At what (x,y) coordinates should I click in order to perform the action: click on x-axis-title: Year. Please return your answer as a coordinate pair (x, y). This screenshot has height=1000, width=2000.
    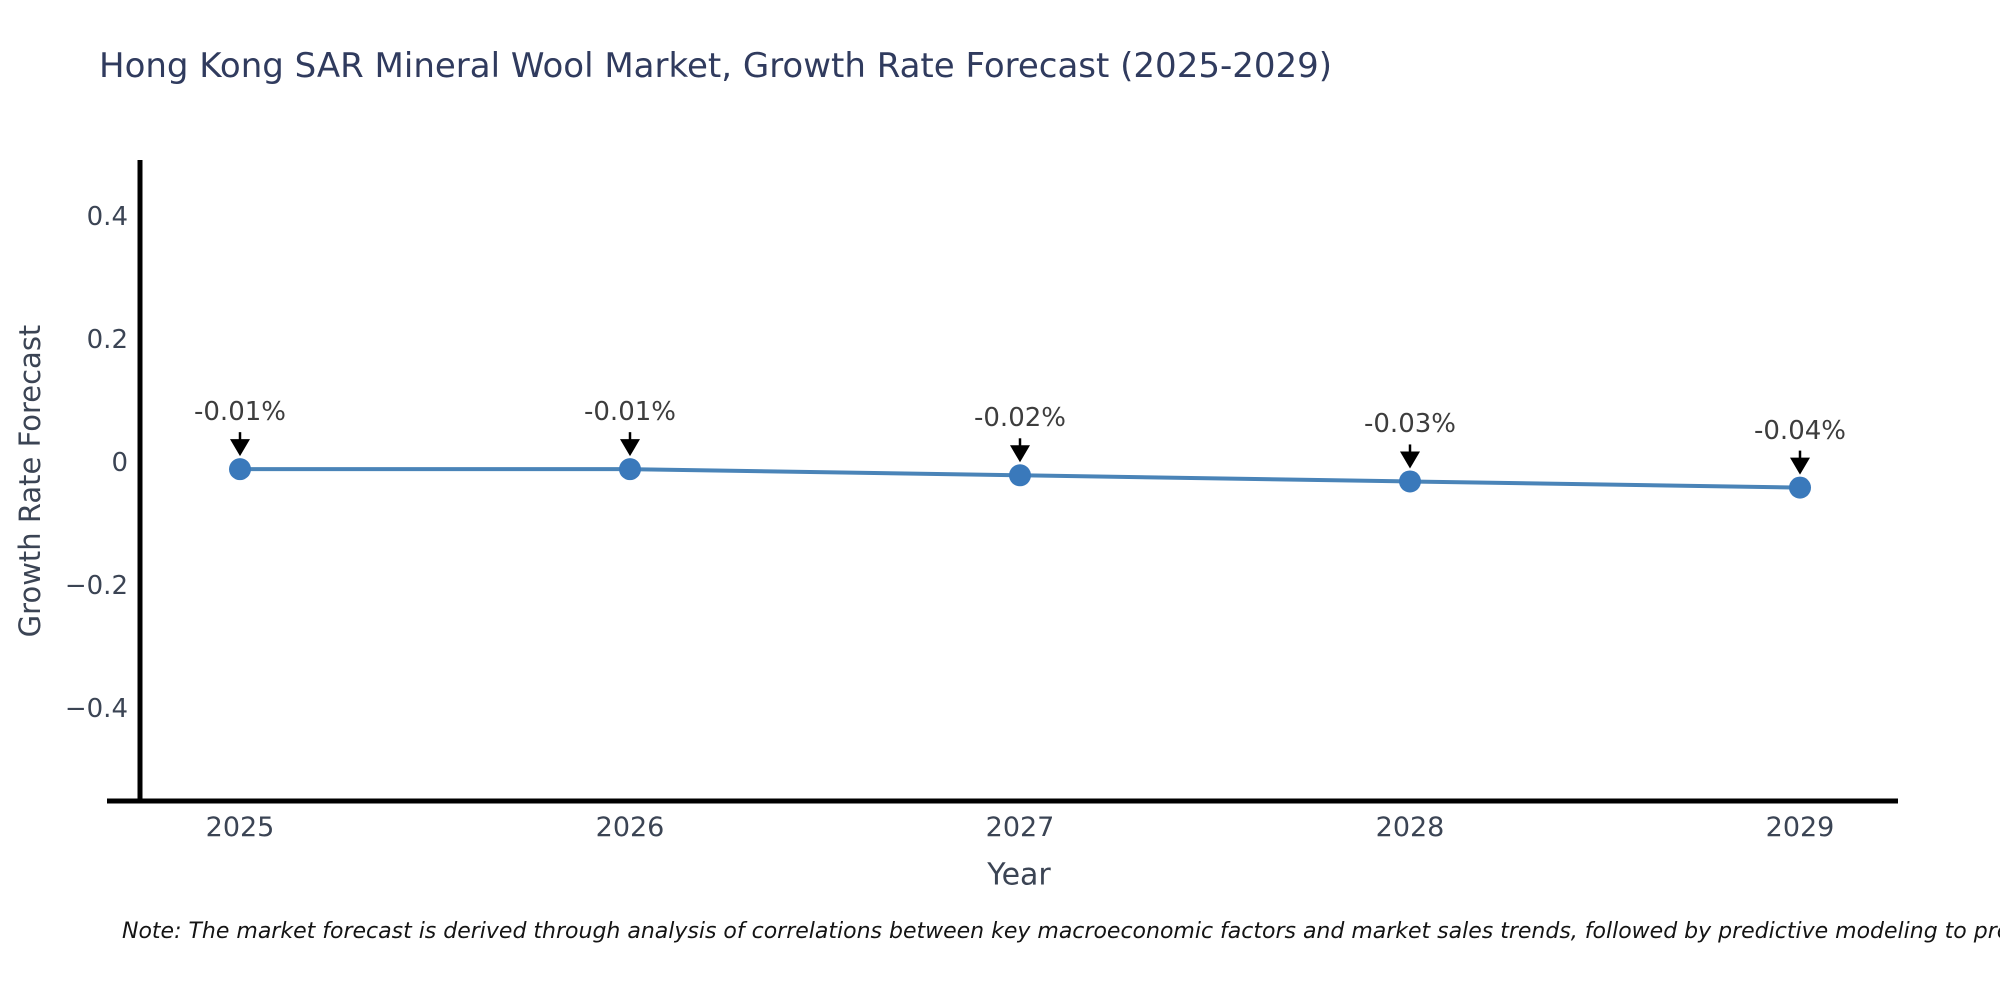
    Looking at the image, I should click on (1019, 875).